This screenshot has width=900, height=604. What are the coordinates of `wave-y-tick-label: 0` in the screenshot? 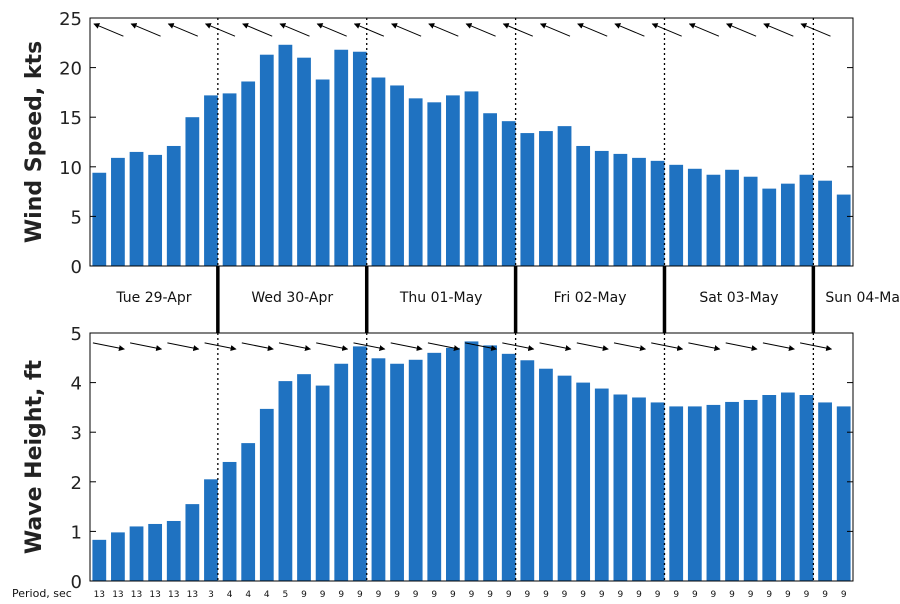 It's located at (76, 582).